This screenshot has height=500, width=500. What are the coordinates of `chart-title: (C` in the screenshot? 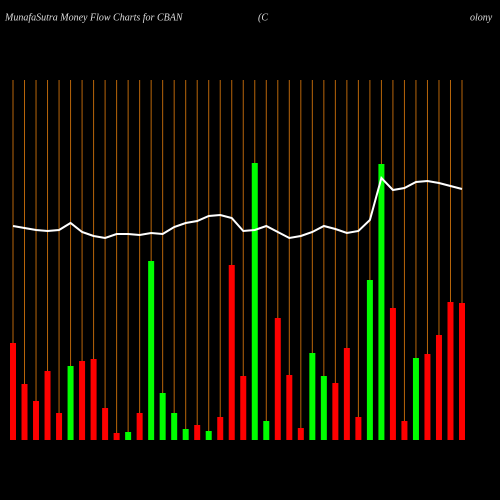 It's located at (263, 17).